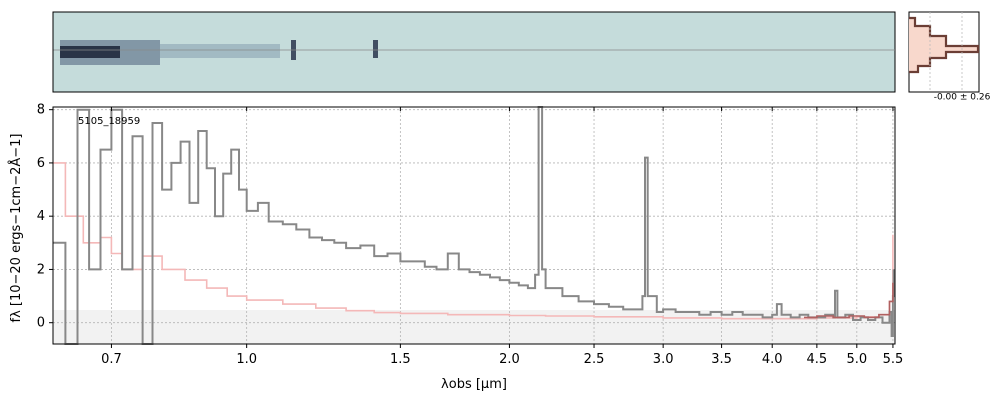 The height and width of the screenshot is (400, 1000). Describe the element at coordinates (721, 359) in the screenshot. I see `x-tick-label: 3.5` at that location.